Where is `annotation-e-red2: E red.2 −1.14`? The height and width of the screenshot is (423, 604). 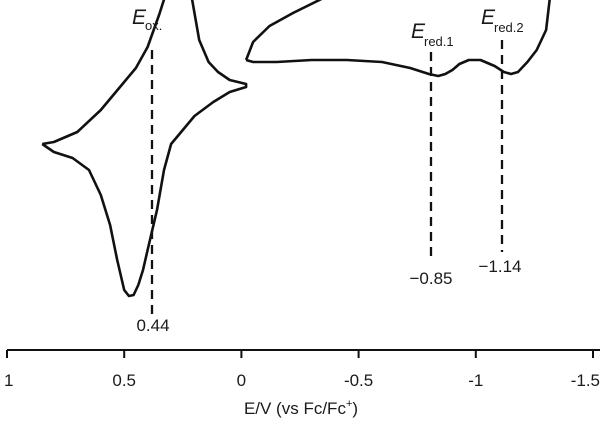
annotation-e-red2: E red.2 −1.14 is located at coordinates (500, 141).